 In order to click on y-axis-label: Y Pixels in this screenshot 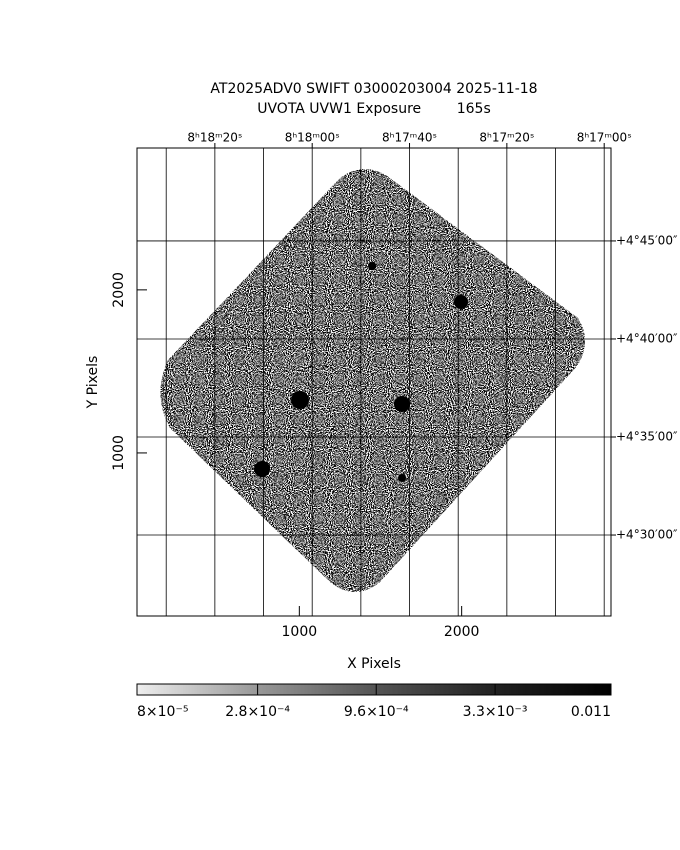, I will do `click(93, 383)`.